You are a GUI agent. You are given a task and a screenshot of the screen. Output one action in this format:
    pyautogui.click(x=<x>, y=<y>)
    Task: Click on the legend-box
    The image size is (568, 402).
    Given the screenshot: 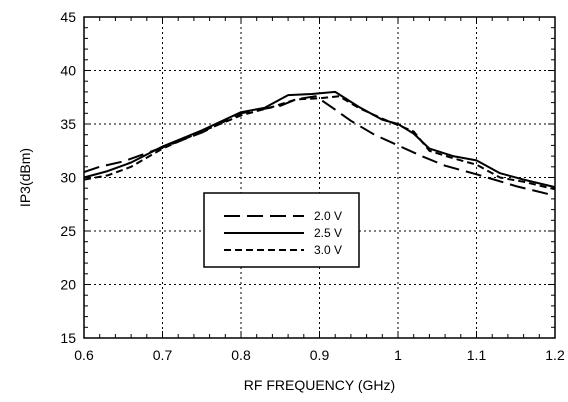 What is the action you would take?
    pyautogui.click(x=281, y=230)
    